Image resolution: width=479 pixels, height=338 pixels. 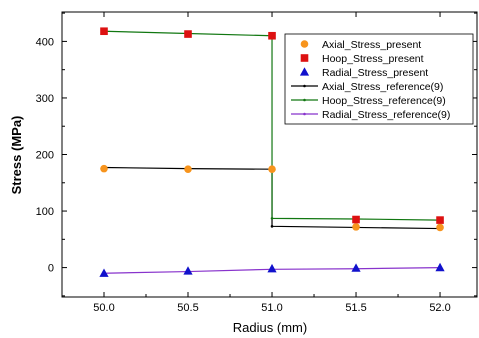 What do you see at coordinates (304, 44) in the screenshot?
I see `legend-swatch-axial-stress-present` at bounding box center [304, 44].